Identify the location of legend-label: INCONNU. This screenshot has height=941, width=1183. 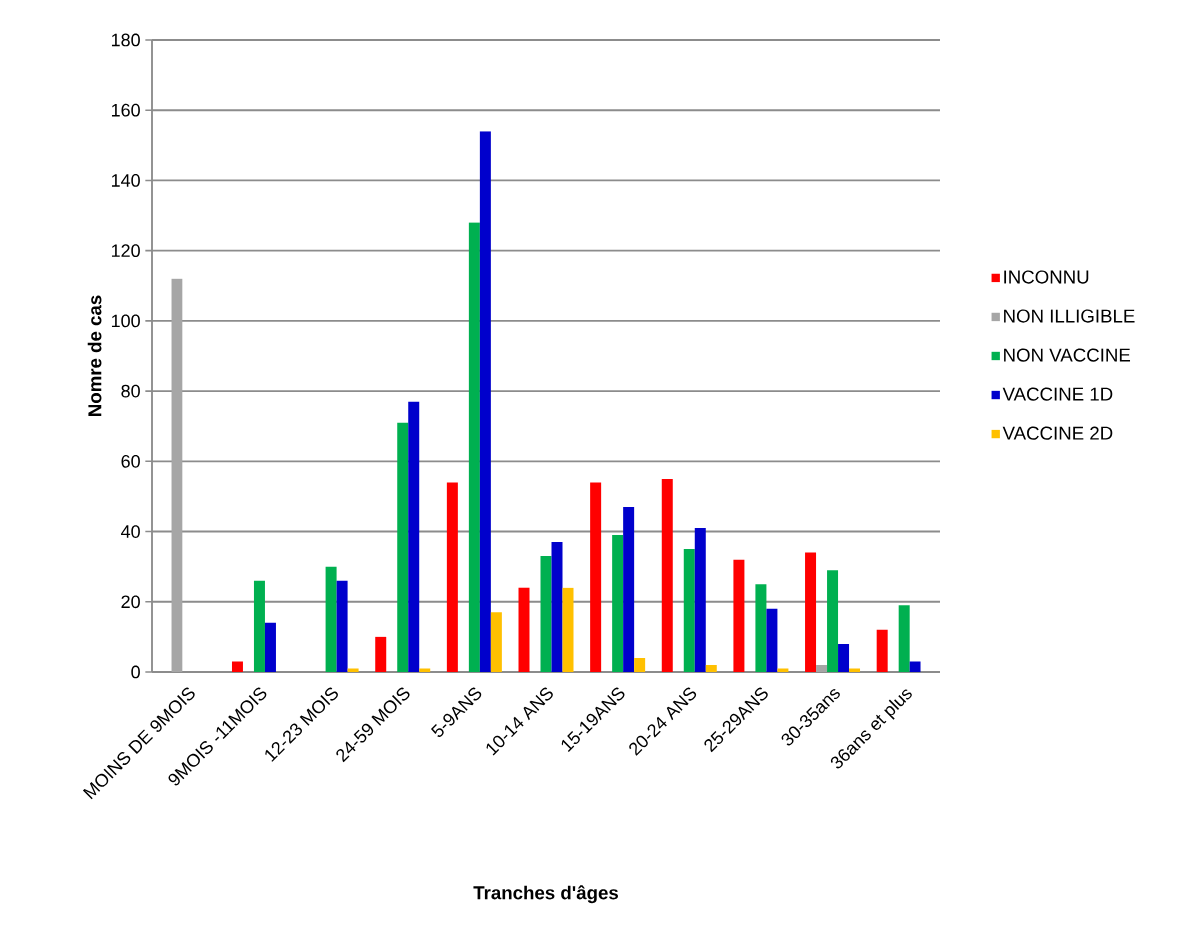
(1046, 277).